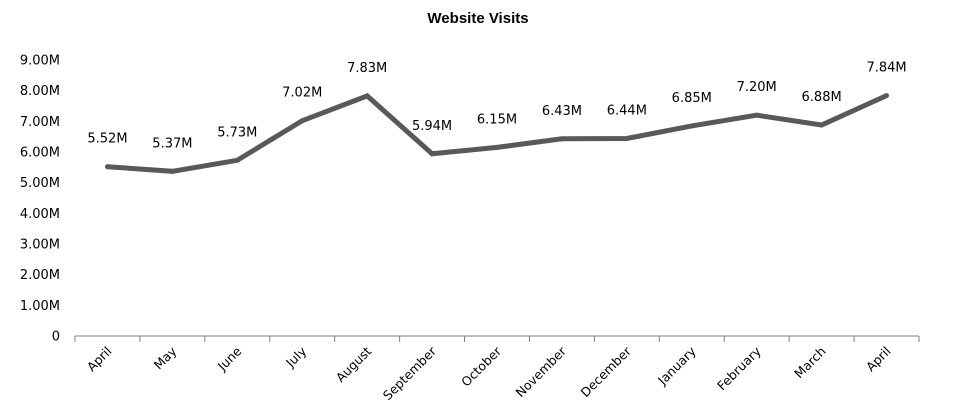 The height and width of the screenshot is (412, 957). What do you see at coordinates (354, 364) in the screenshot?
I see `x-tick-label: August` at bounding box center [354, 364].